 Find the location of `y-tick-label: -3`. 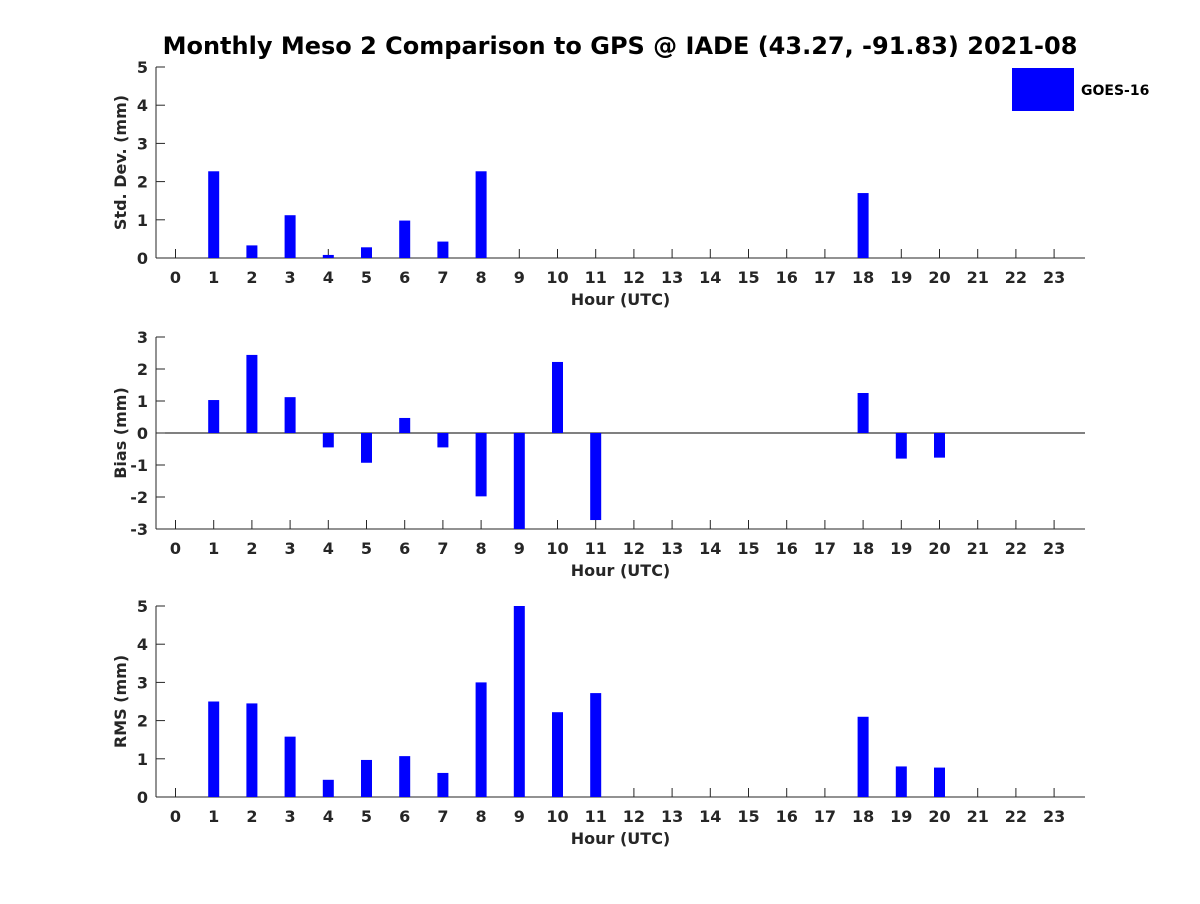

y-tick-label: -3 is located at coordinates (139, 529).